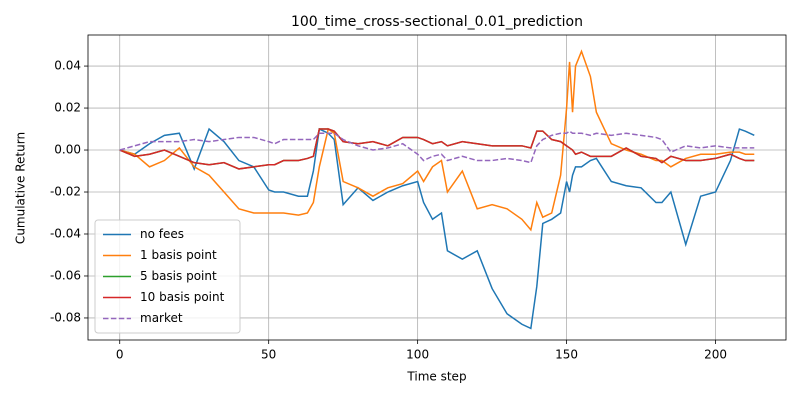 This screenshot has height=400, width=800. I want to click on x-tick-label: 0, so click(120, 355).